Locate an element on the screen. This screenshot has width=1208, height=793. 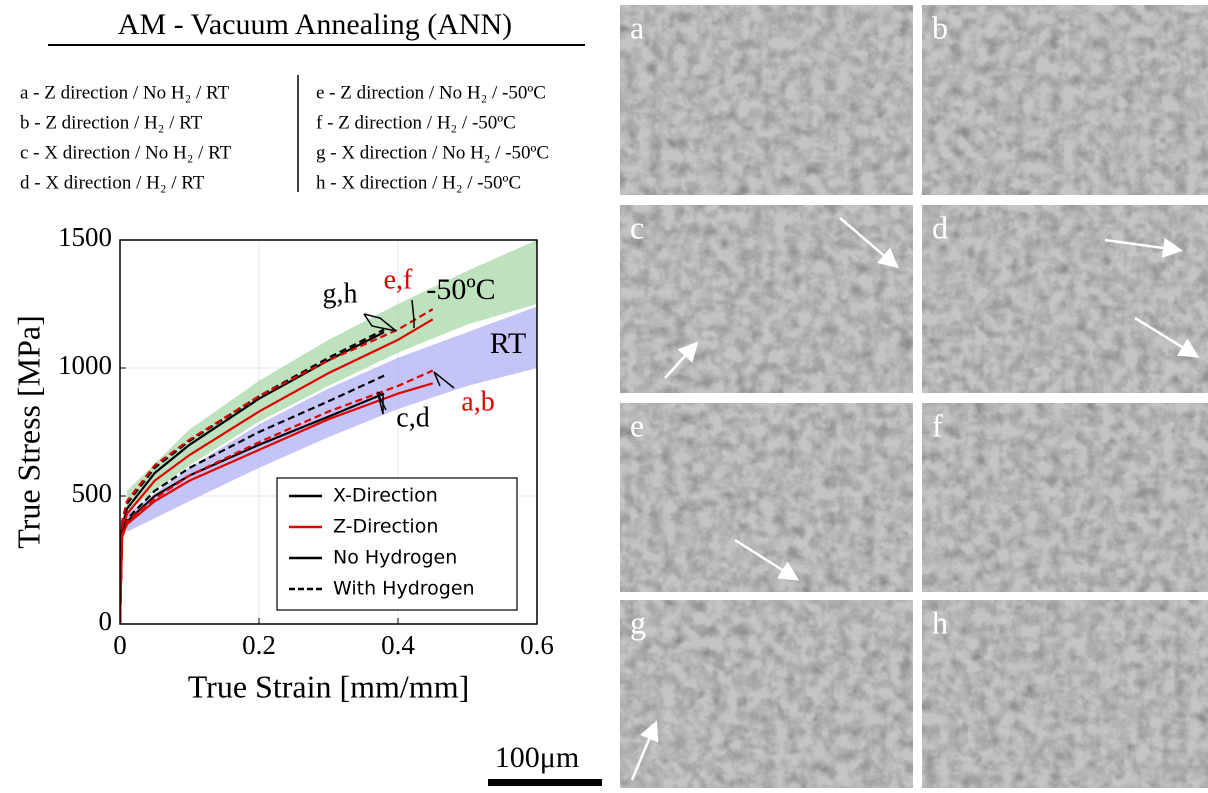
annotation: -50ºC is located at coordinates (460, 289).